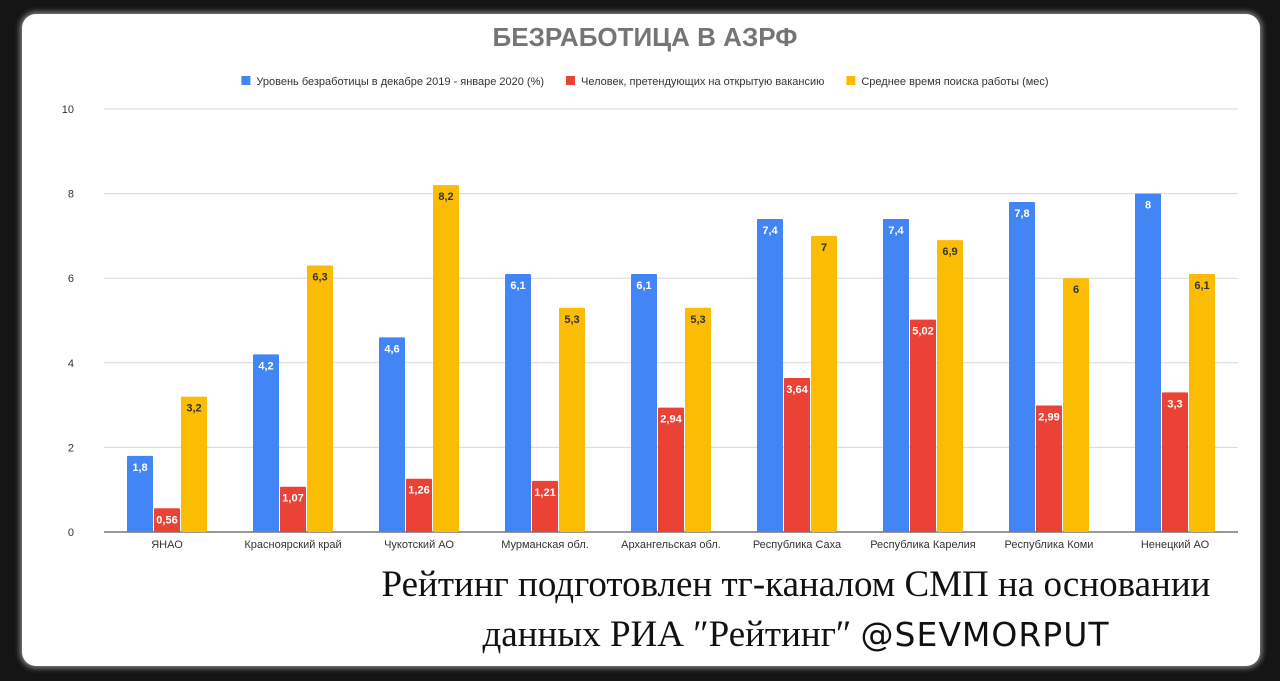  Describe the element at coordinates (545, 545) in the screenshot. I see `x-tick-label: Мурманская обл.` at that location.